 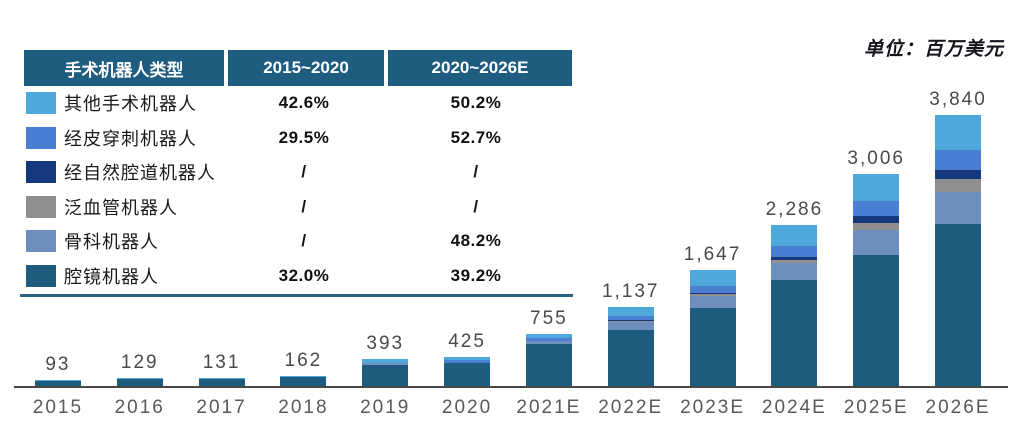 I want to click on legend-cell: 泛血管机器人, so click(x=124, y=207).